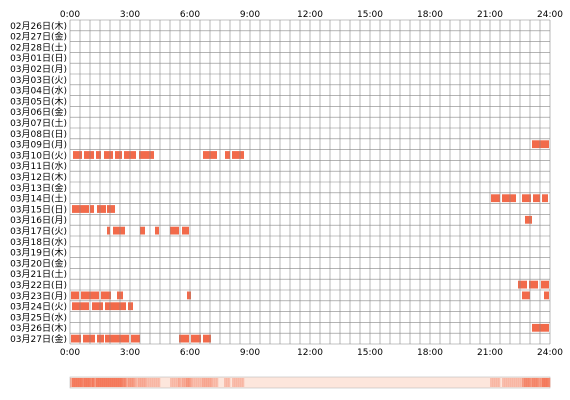  I want to click on row-label: 02月28日(土), so click(38, 47).